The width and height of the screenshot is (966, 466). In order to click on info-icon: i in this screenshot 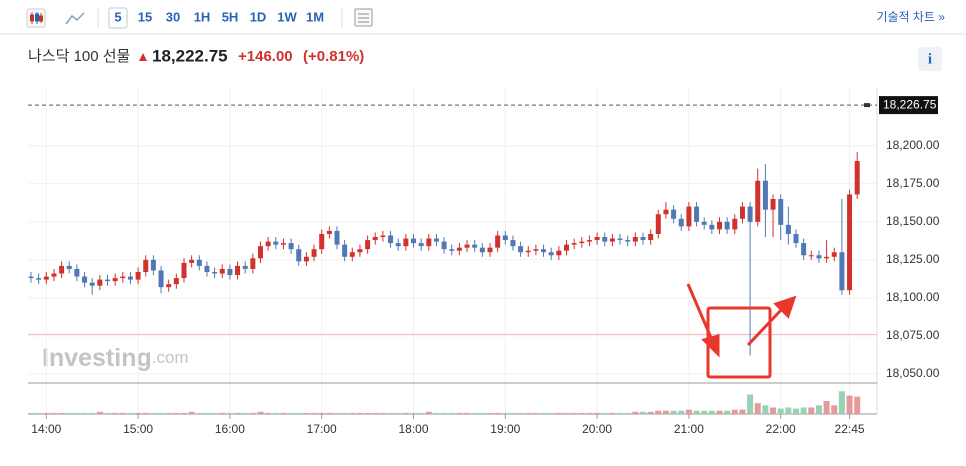, I will do `click(930, 59)`.